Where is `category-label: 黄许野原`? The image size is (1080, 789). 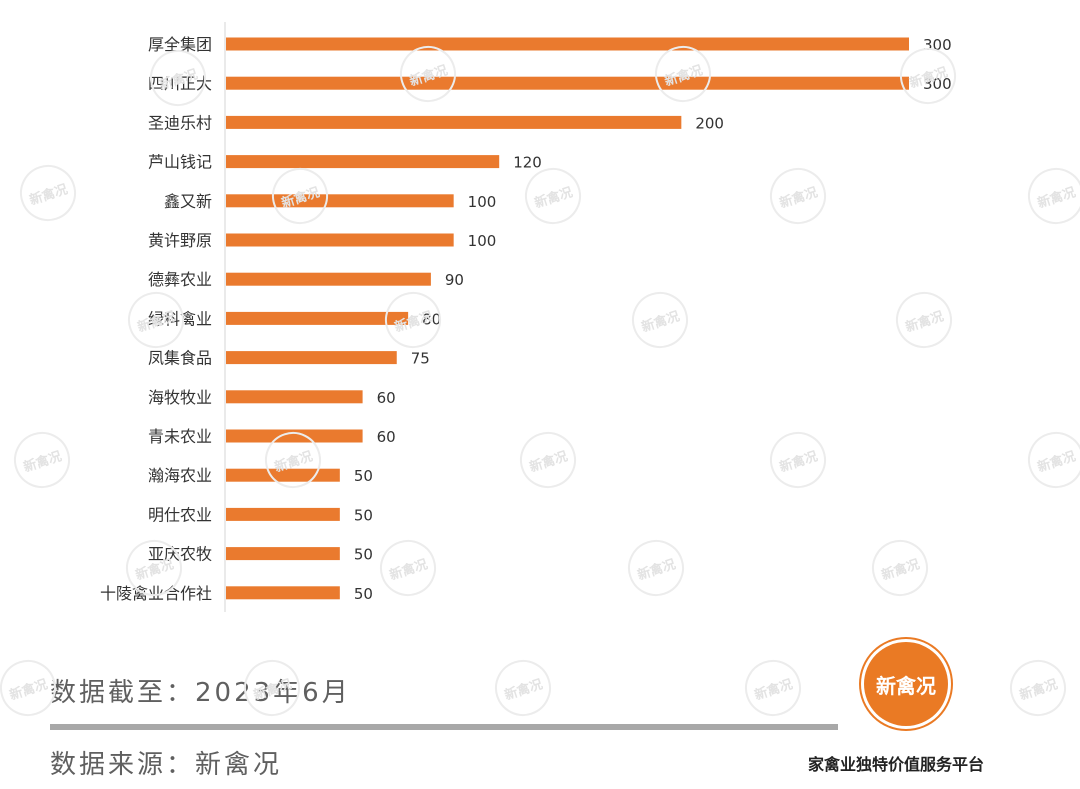 category-label: 黄许野原 is located at coordinates (180, 240).